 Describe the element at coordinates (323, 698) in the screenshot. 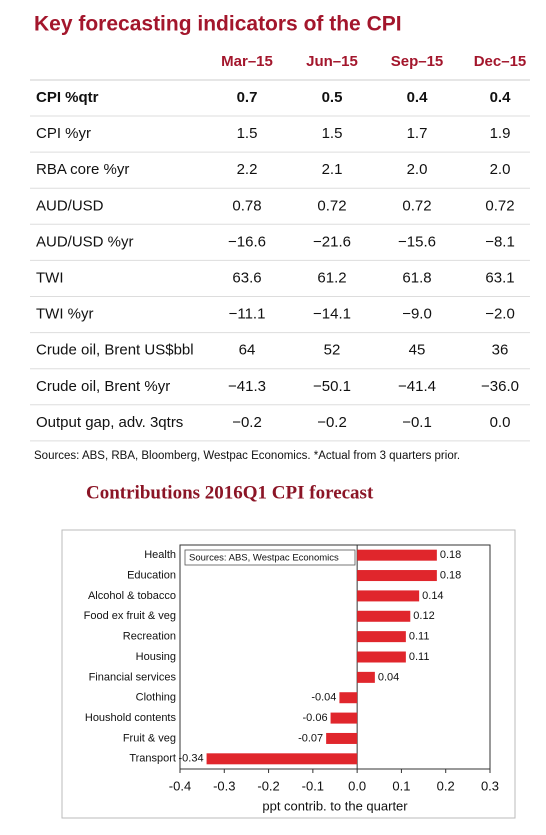

I see `value-label: -0.04` at that location.